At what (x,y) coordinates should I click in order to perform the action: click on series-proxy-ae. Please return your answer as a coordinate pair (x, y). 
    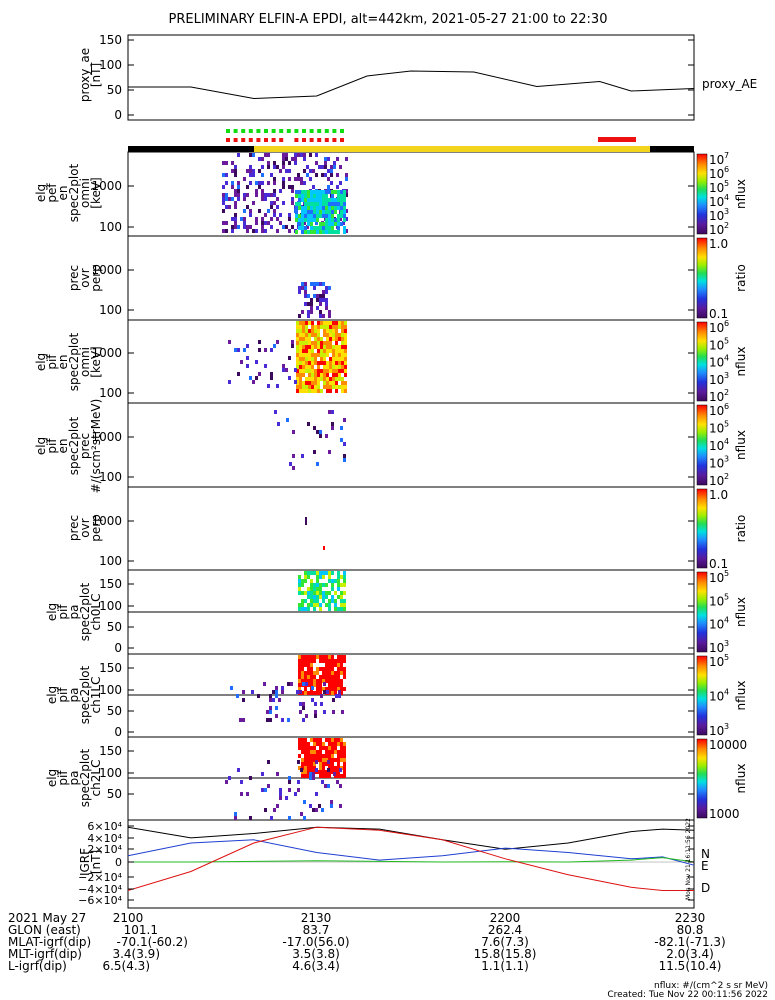
    Looking at the image, I should click on (411, 85).